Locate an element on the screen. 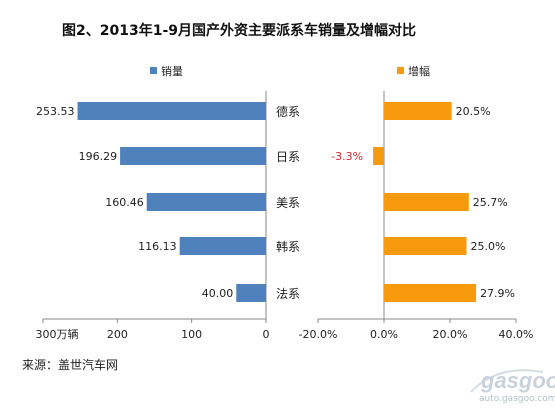 The width and height of the screenshot is (555, 410). growth-value-label: 20.5% is located at coordinates (473, 111).